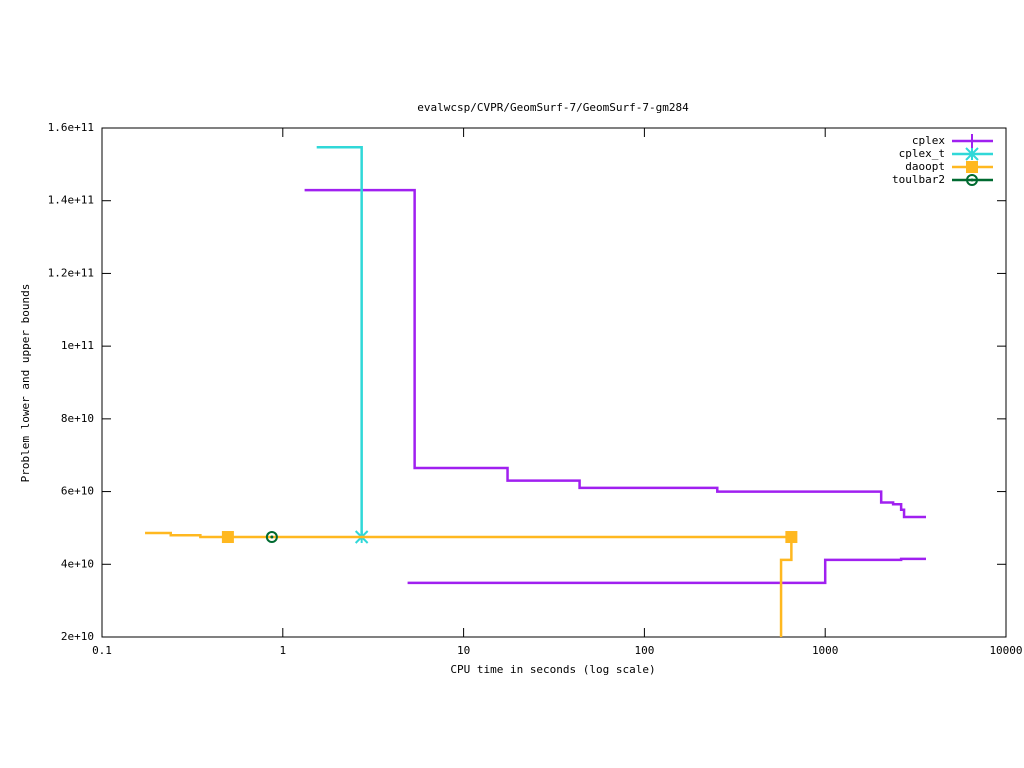 The height and width of the screenshot is (768, 1024). What do you see at coordinates (282, 650) in the screenshot?
I see `x-tick-label: 1` at bounding box center [282, 650].